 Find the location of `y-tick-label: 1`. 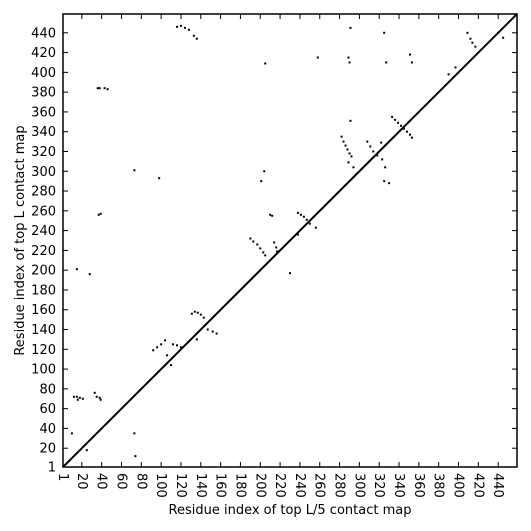

y-tick-label: 1 is located at coordinates (52, 468).